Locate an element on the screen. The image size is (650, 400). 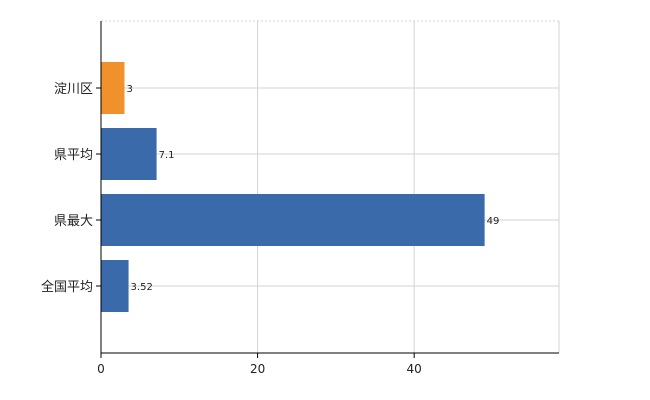
value-label-3: 3.52 is located at coordinates (142, 287).